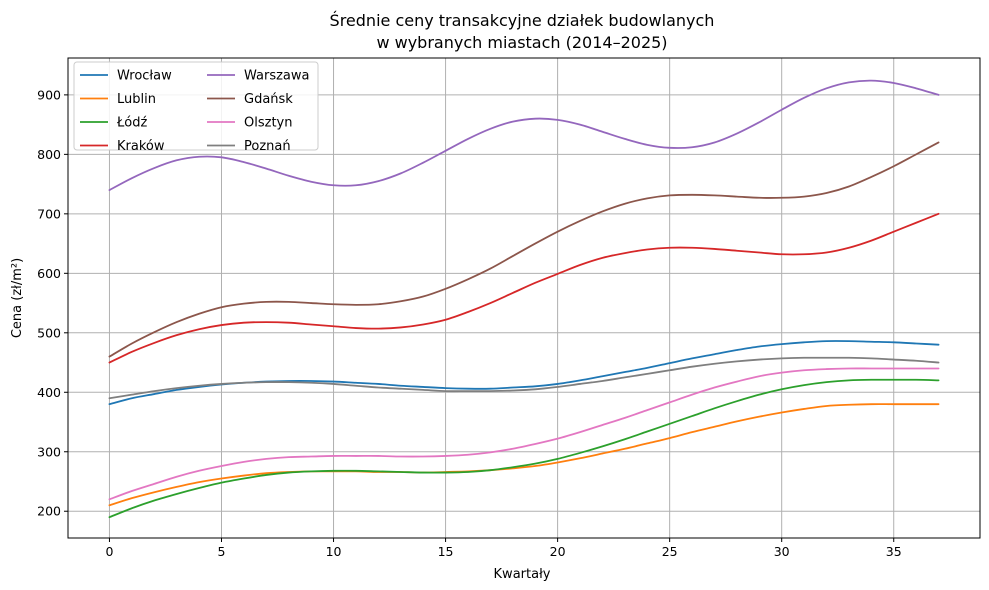  I want to click on y-tick-label: 500, so click(49, 332).